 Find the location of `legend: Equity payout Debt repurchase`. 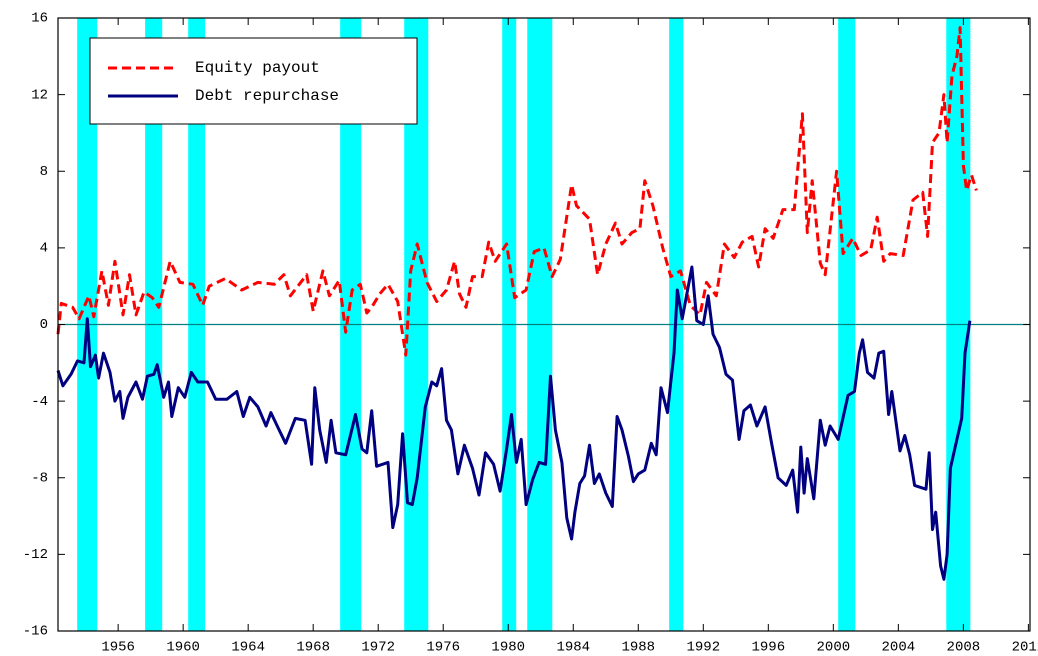

legend: Equity payout Debt repurchase is located at coordinates (253, 81).